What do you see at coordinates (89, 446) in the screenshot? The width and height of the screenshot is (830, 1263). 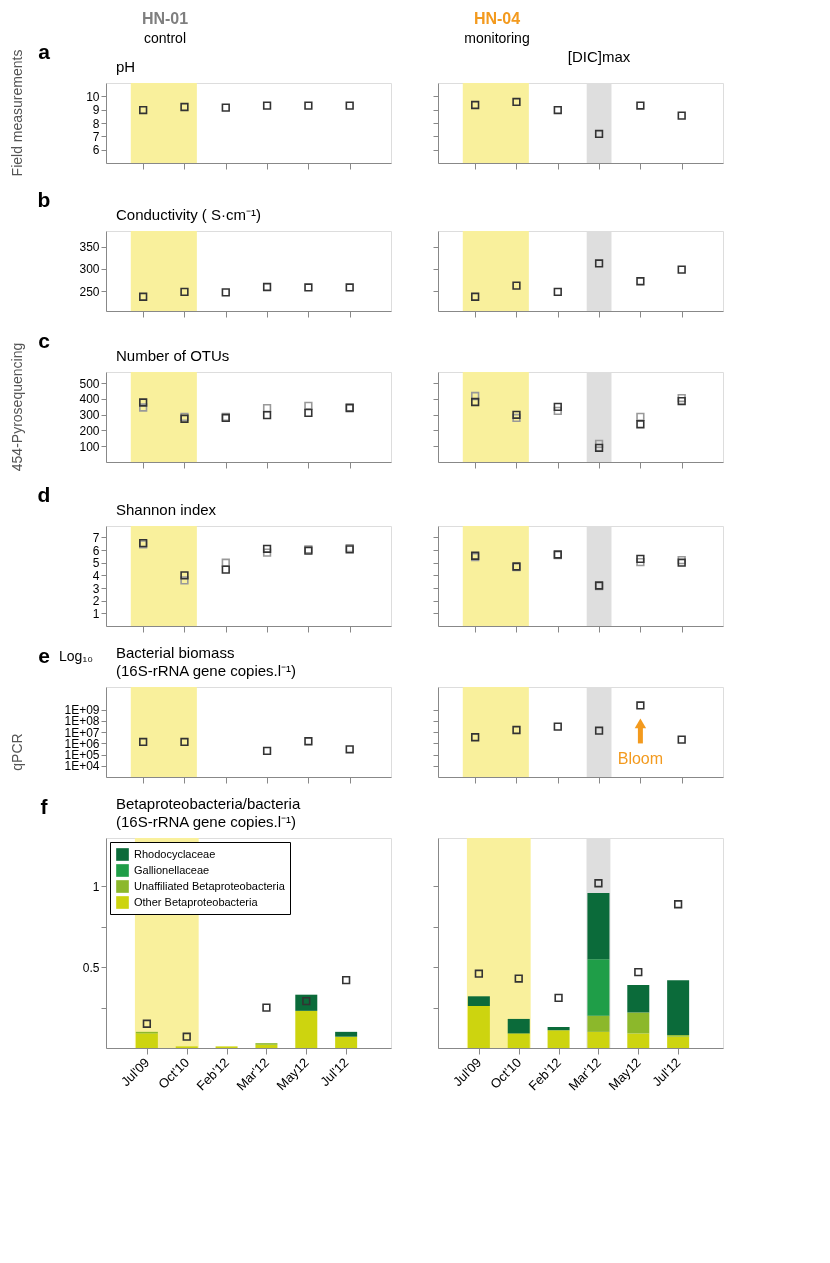 I see `y-tick-label: 100` at bounding box center [89, 446].